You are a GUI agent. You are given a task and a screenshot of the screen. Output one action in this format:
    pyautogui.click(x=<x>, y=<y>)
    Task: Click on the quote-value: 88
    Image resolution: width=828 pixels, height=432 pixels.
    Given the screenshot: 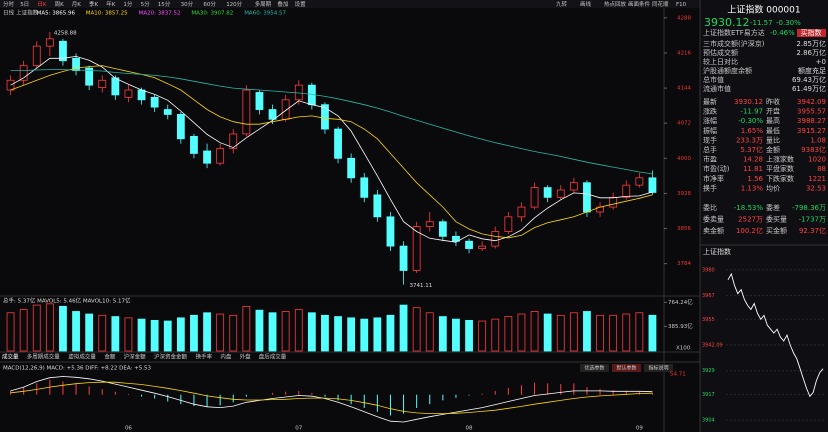 What is the action you would take?
    pyautogui.click(x=821, y=169)
    